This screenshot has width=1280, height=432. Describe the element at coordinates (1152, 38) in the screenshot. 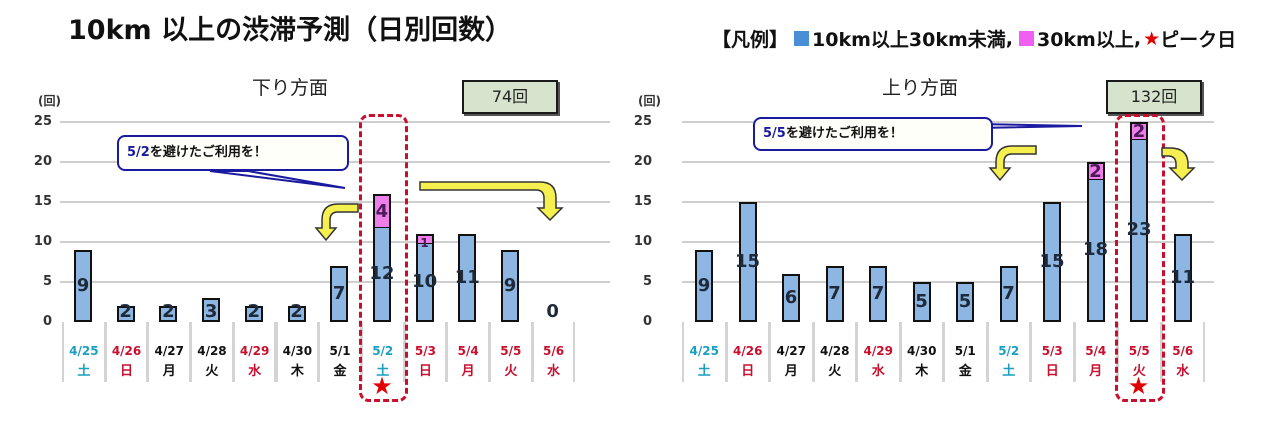

I see `star-icon: ★` at that location.